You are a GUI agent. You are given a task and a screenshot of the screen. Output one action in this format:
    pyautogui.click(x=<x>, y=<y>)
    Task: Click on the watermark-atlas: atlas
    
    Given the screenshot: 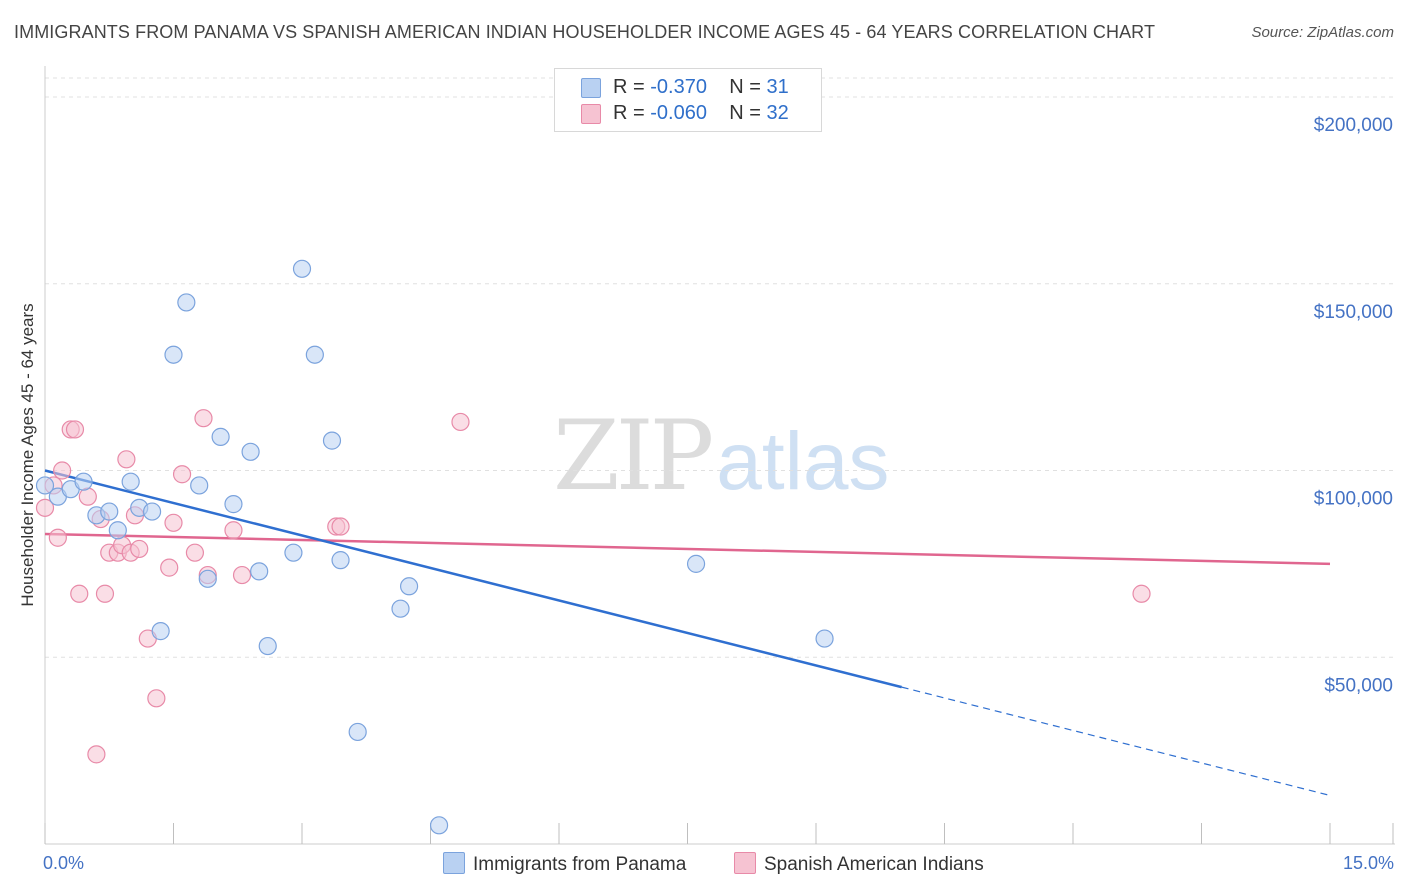 What is the action you would take?
    pyautogui.click(x=803, y=461)
    